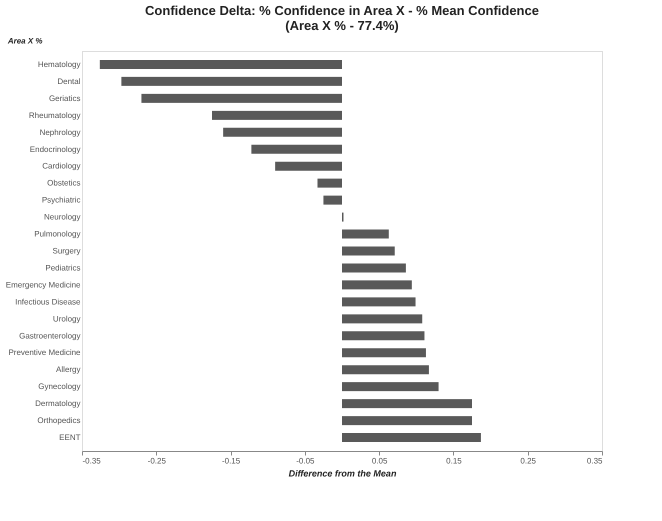  I want to click on y-tick-label: Geriatics, so click(64, 98).